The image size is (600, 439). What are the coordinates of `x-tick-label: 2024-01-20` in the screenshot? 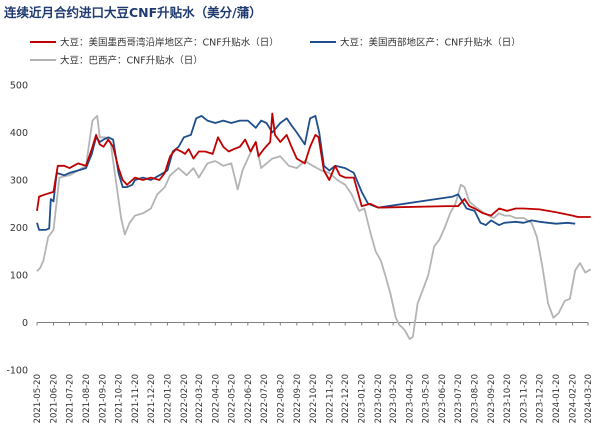 It's located at (557, 398).